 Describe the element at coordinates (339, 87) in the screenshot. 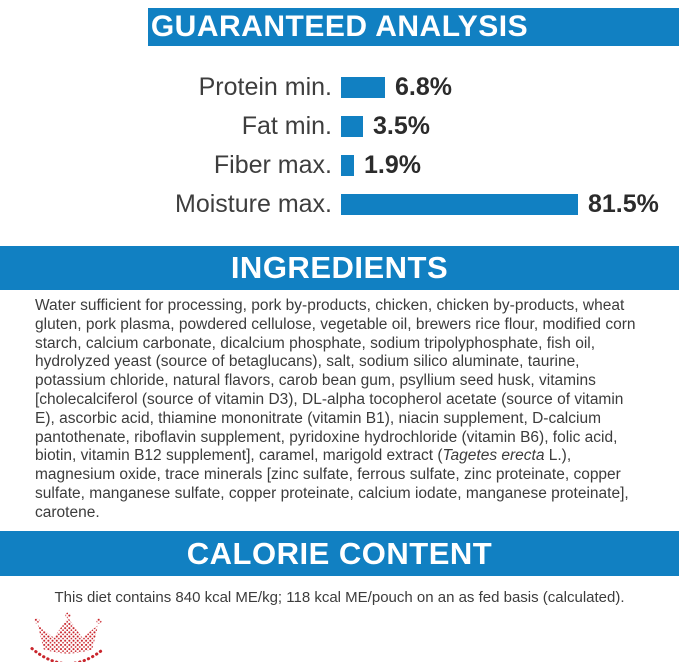

I see `analysis-row-protein: Protein min. 6.8%` at that location.